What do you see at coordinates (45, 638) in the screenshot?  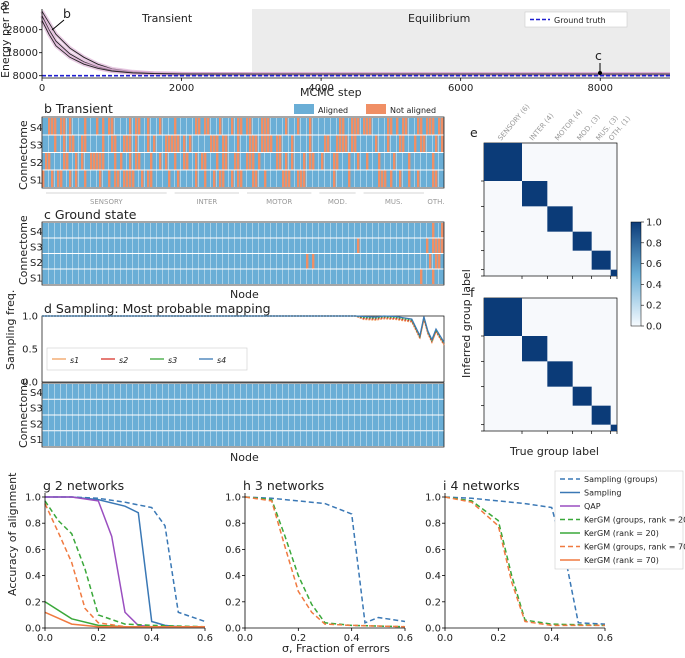 I see `panel-g-xtick-label: 0.0` at bounding box center [45, 638].